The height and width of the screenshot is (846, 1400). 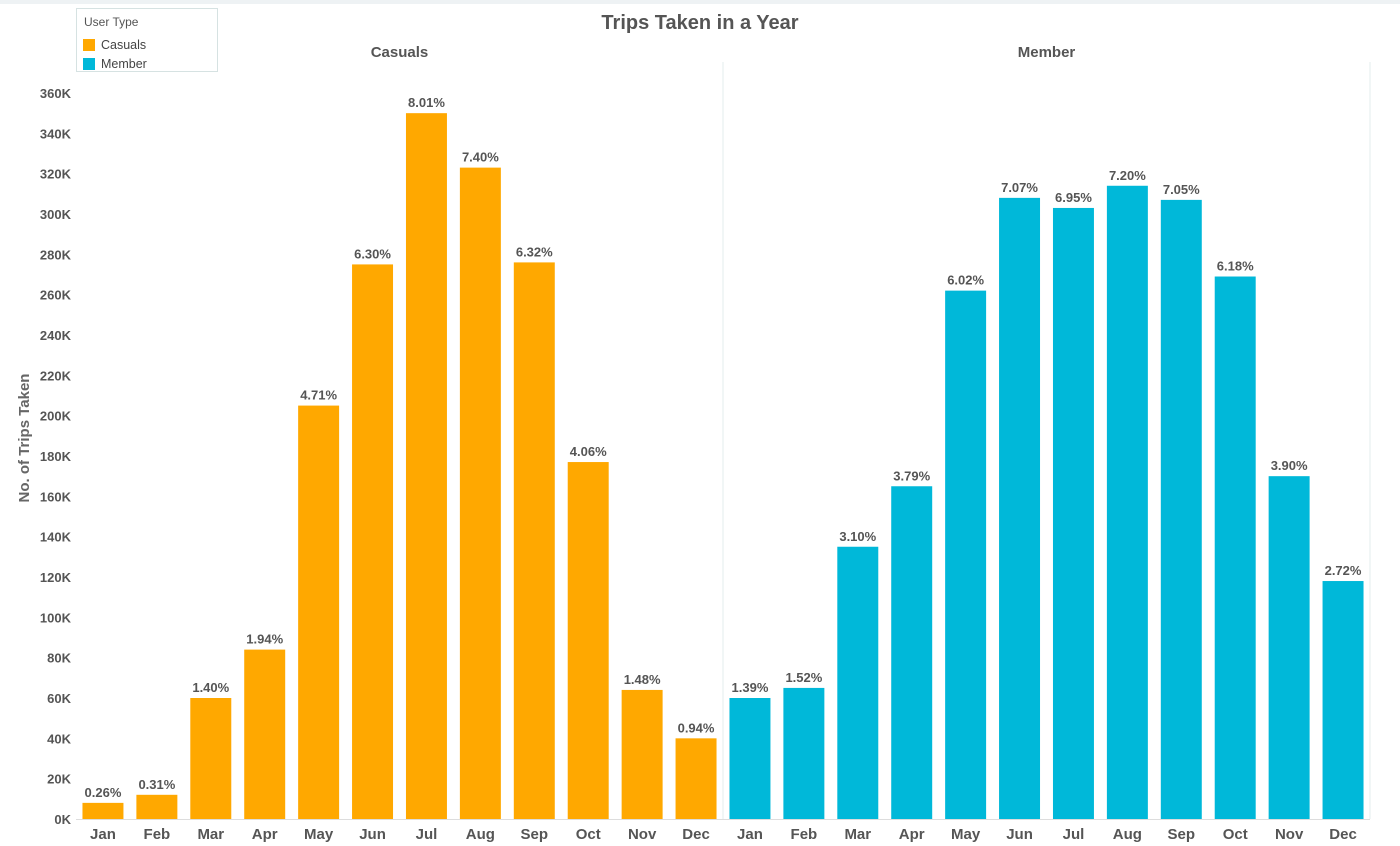 I want to click on bar-casuals-nov, so click(x=642, y=754).